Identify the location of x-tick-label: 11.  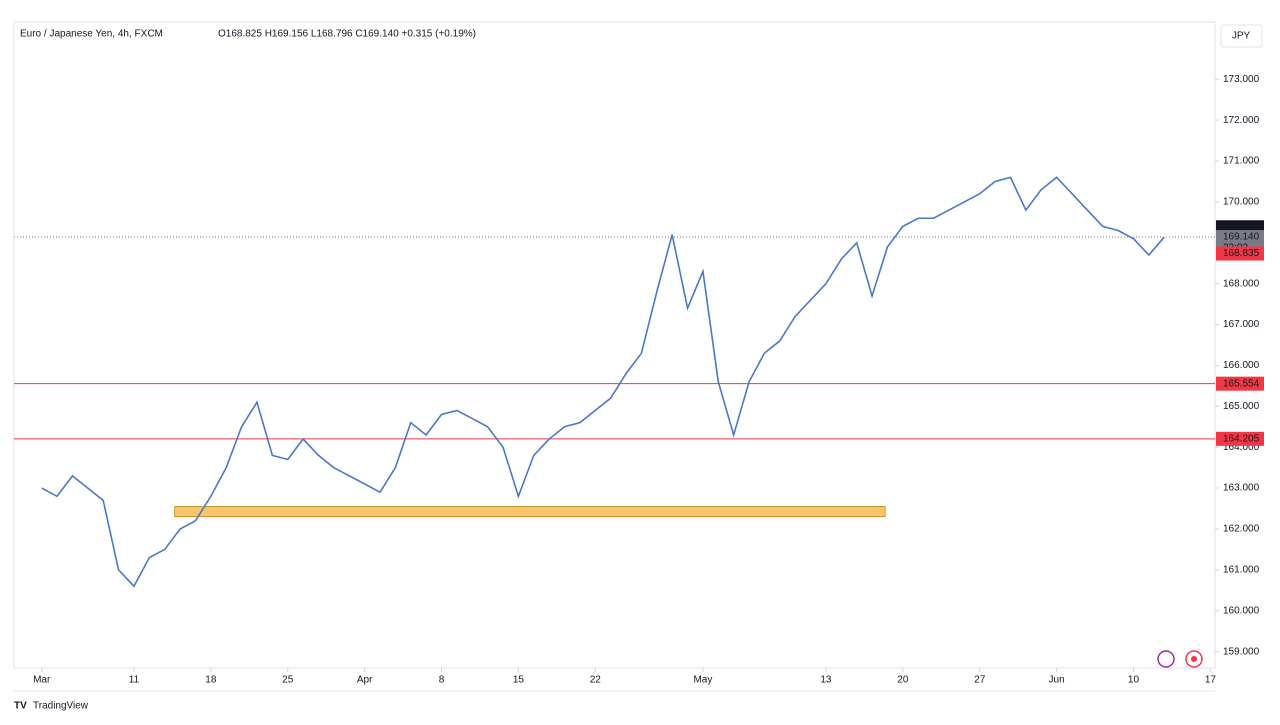
(134, 680).